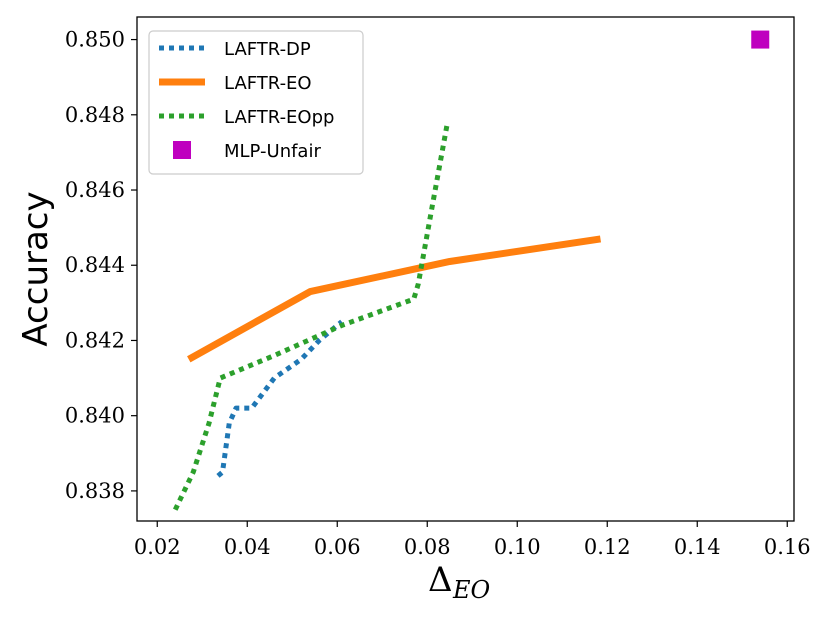 The height and width of the screenshot is (623, 830). What do you see at coordinates (440, 580) in the screenshot?
I see `svg-text: Δ` at bounding box center [440, 580].